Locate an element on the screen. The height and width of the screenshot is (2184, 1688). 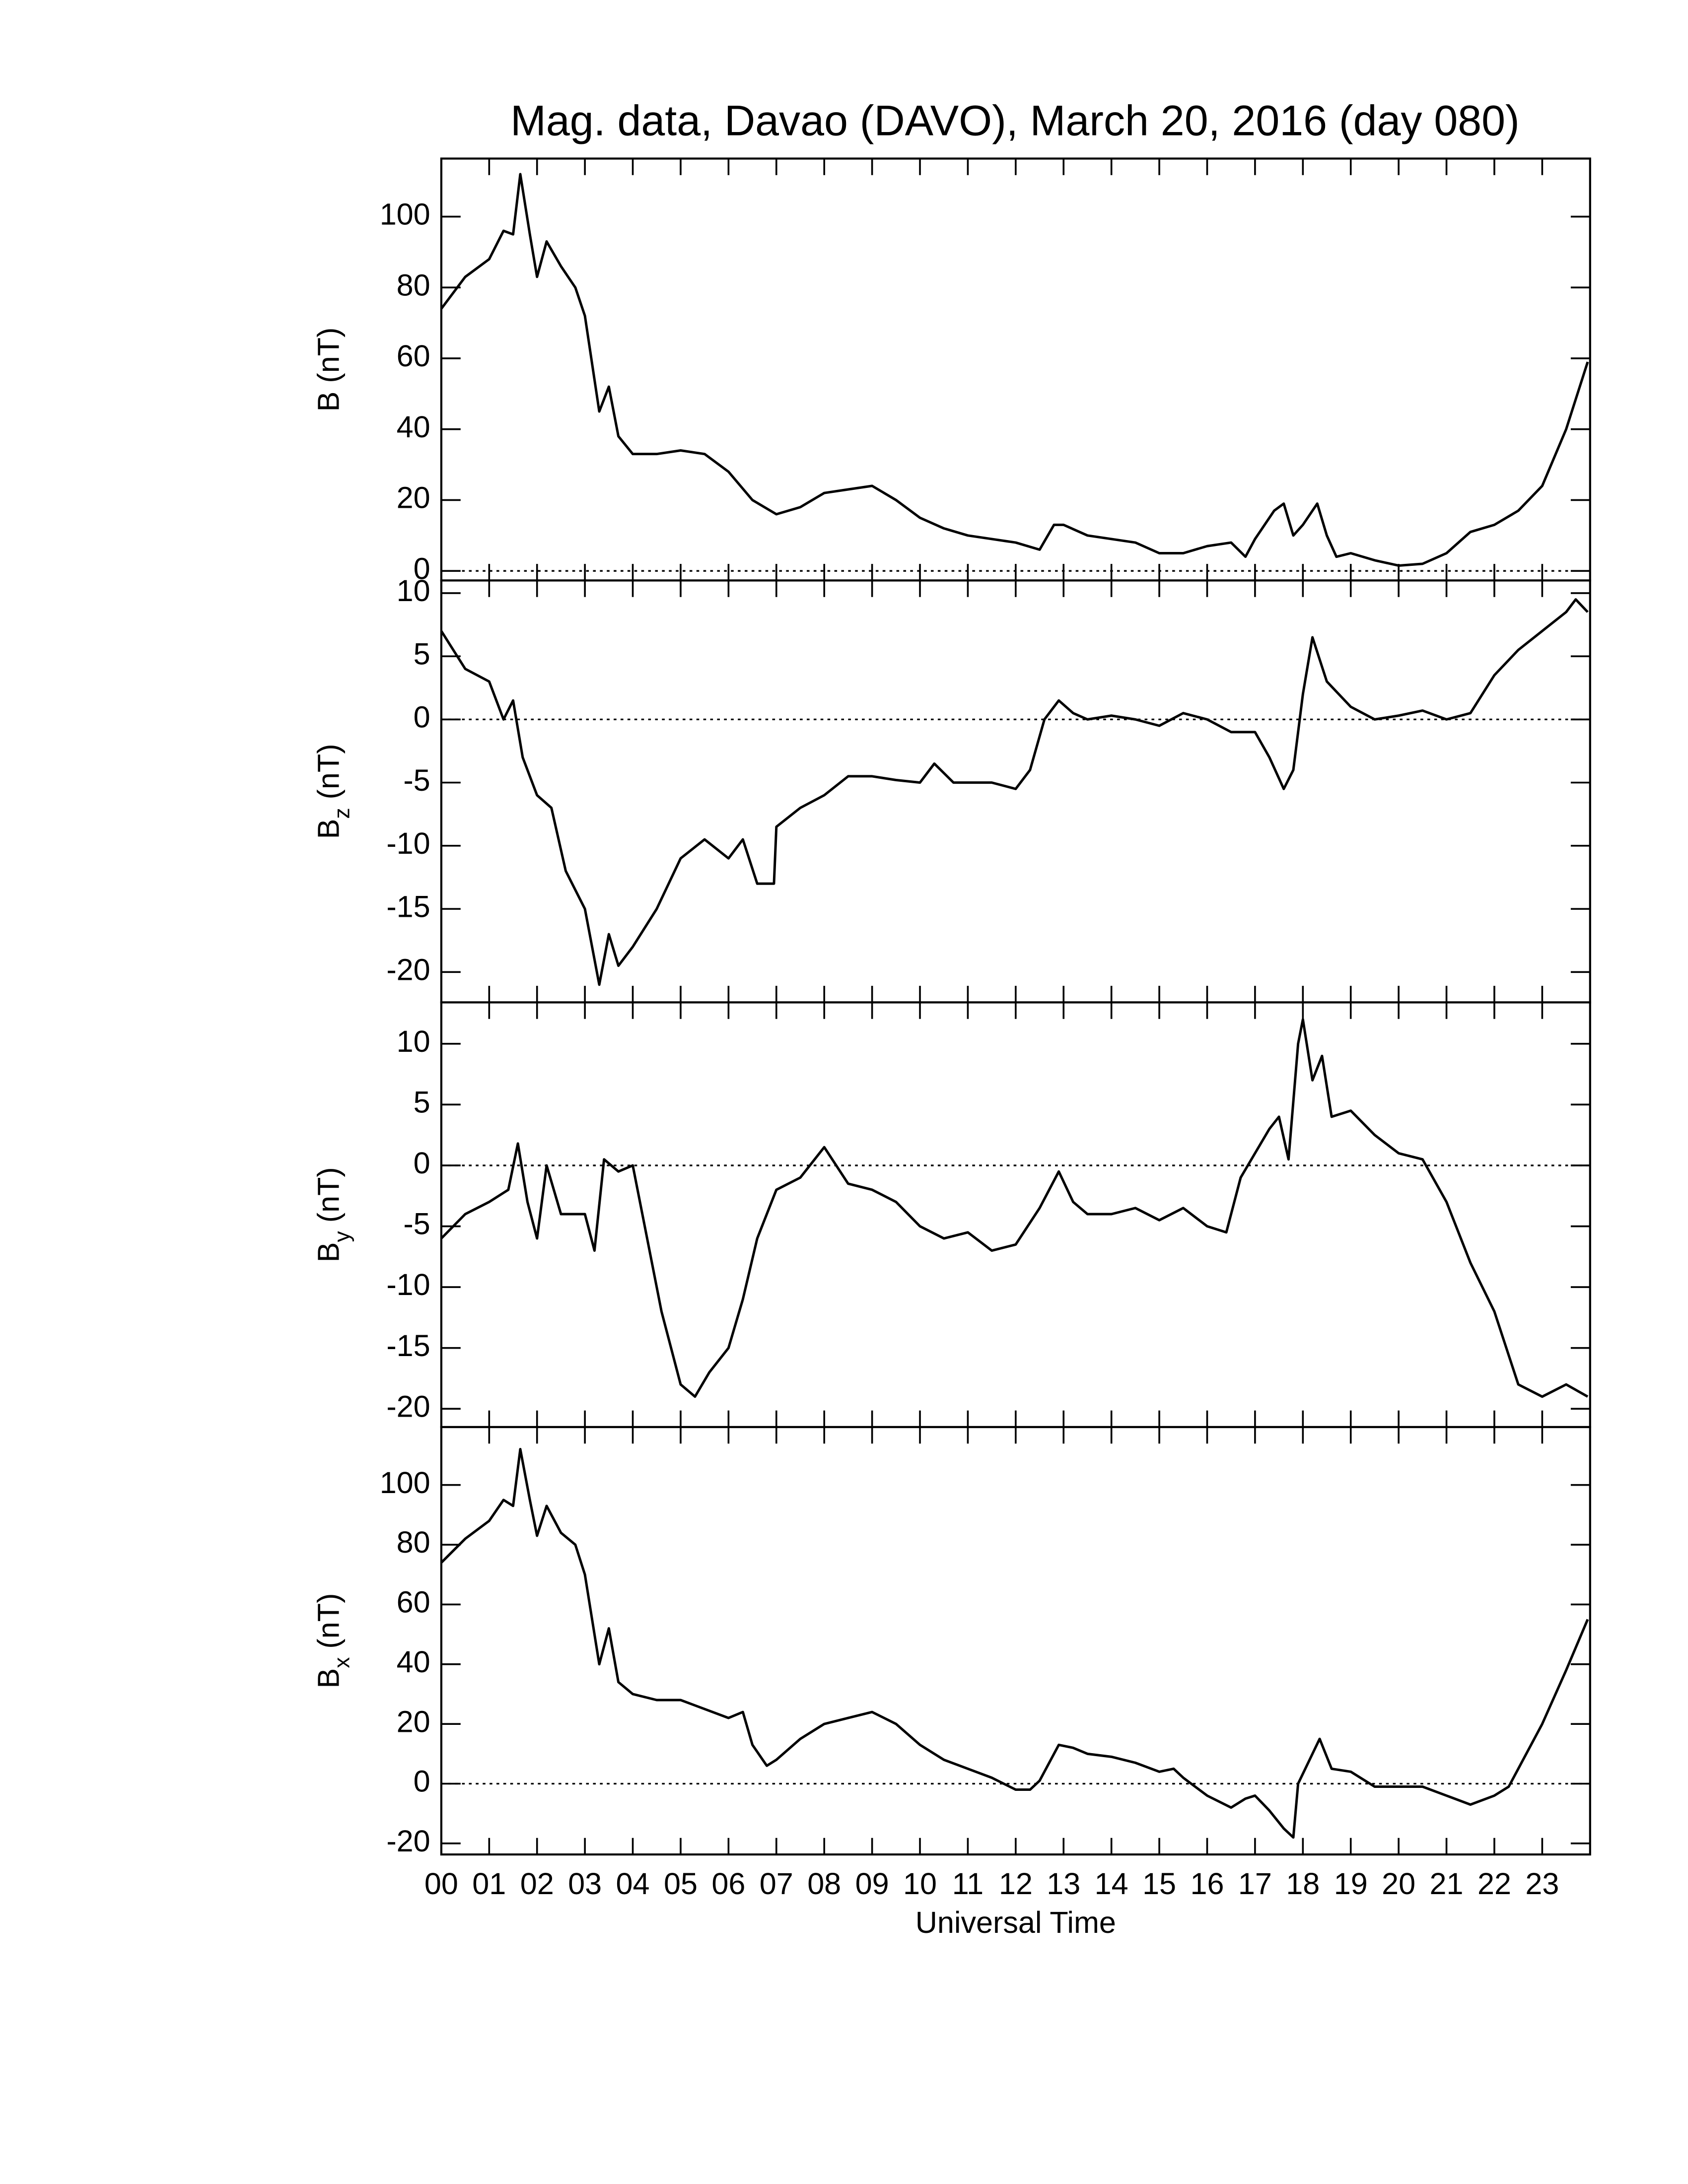
x-tick-label: 07 is located at coordinates (776, 1884).